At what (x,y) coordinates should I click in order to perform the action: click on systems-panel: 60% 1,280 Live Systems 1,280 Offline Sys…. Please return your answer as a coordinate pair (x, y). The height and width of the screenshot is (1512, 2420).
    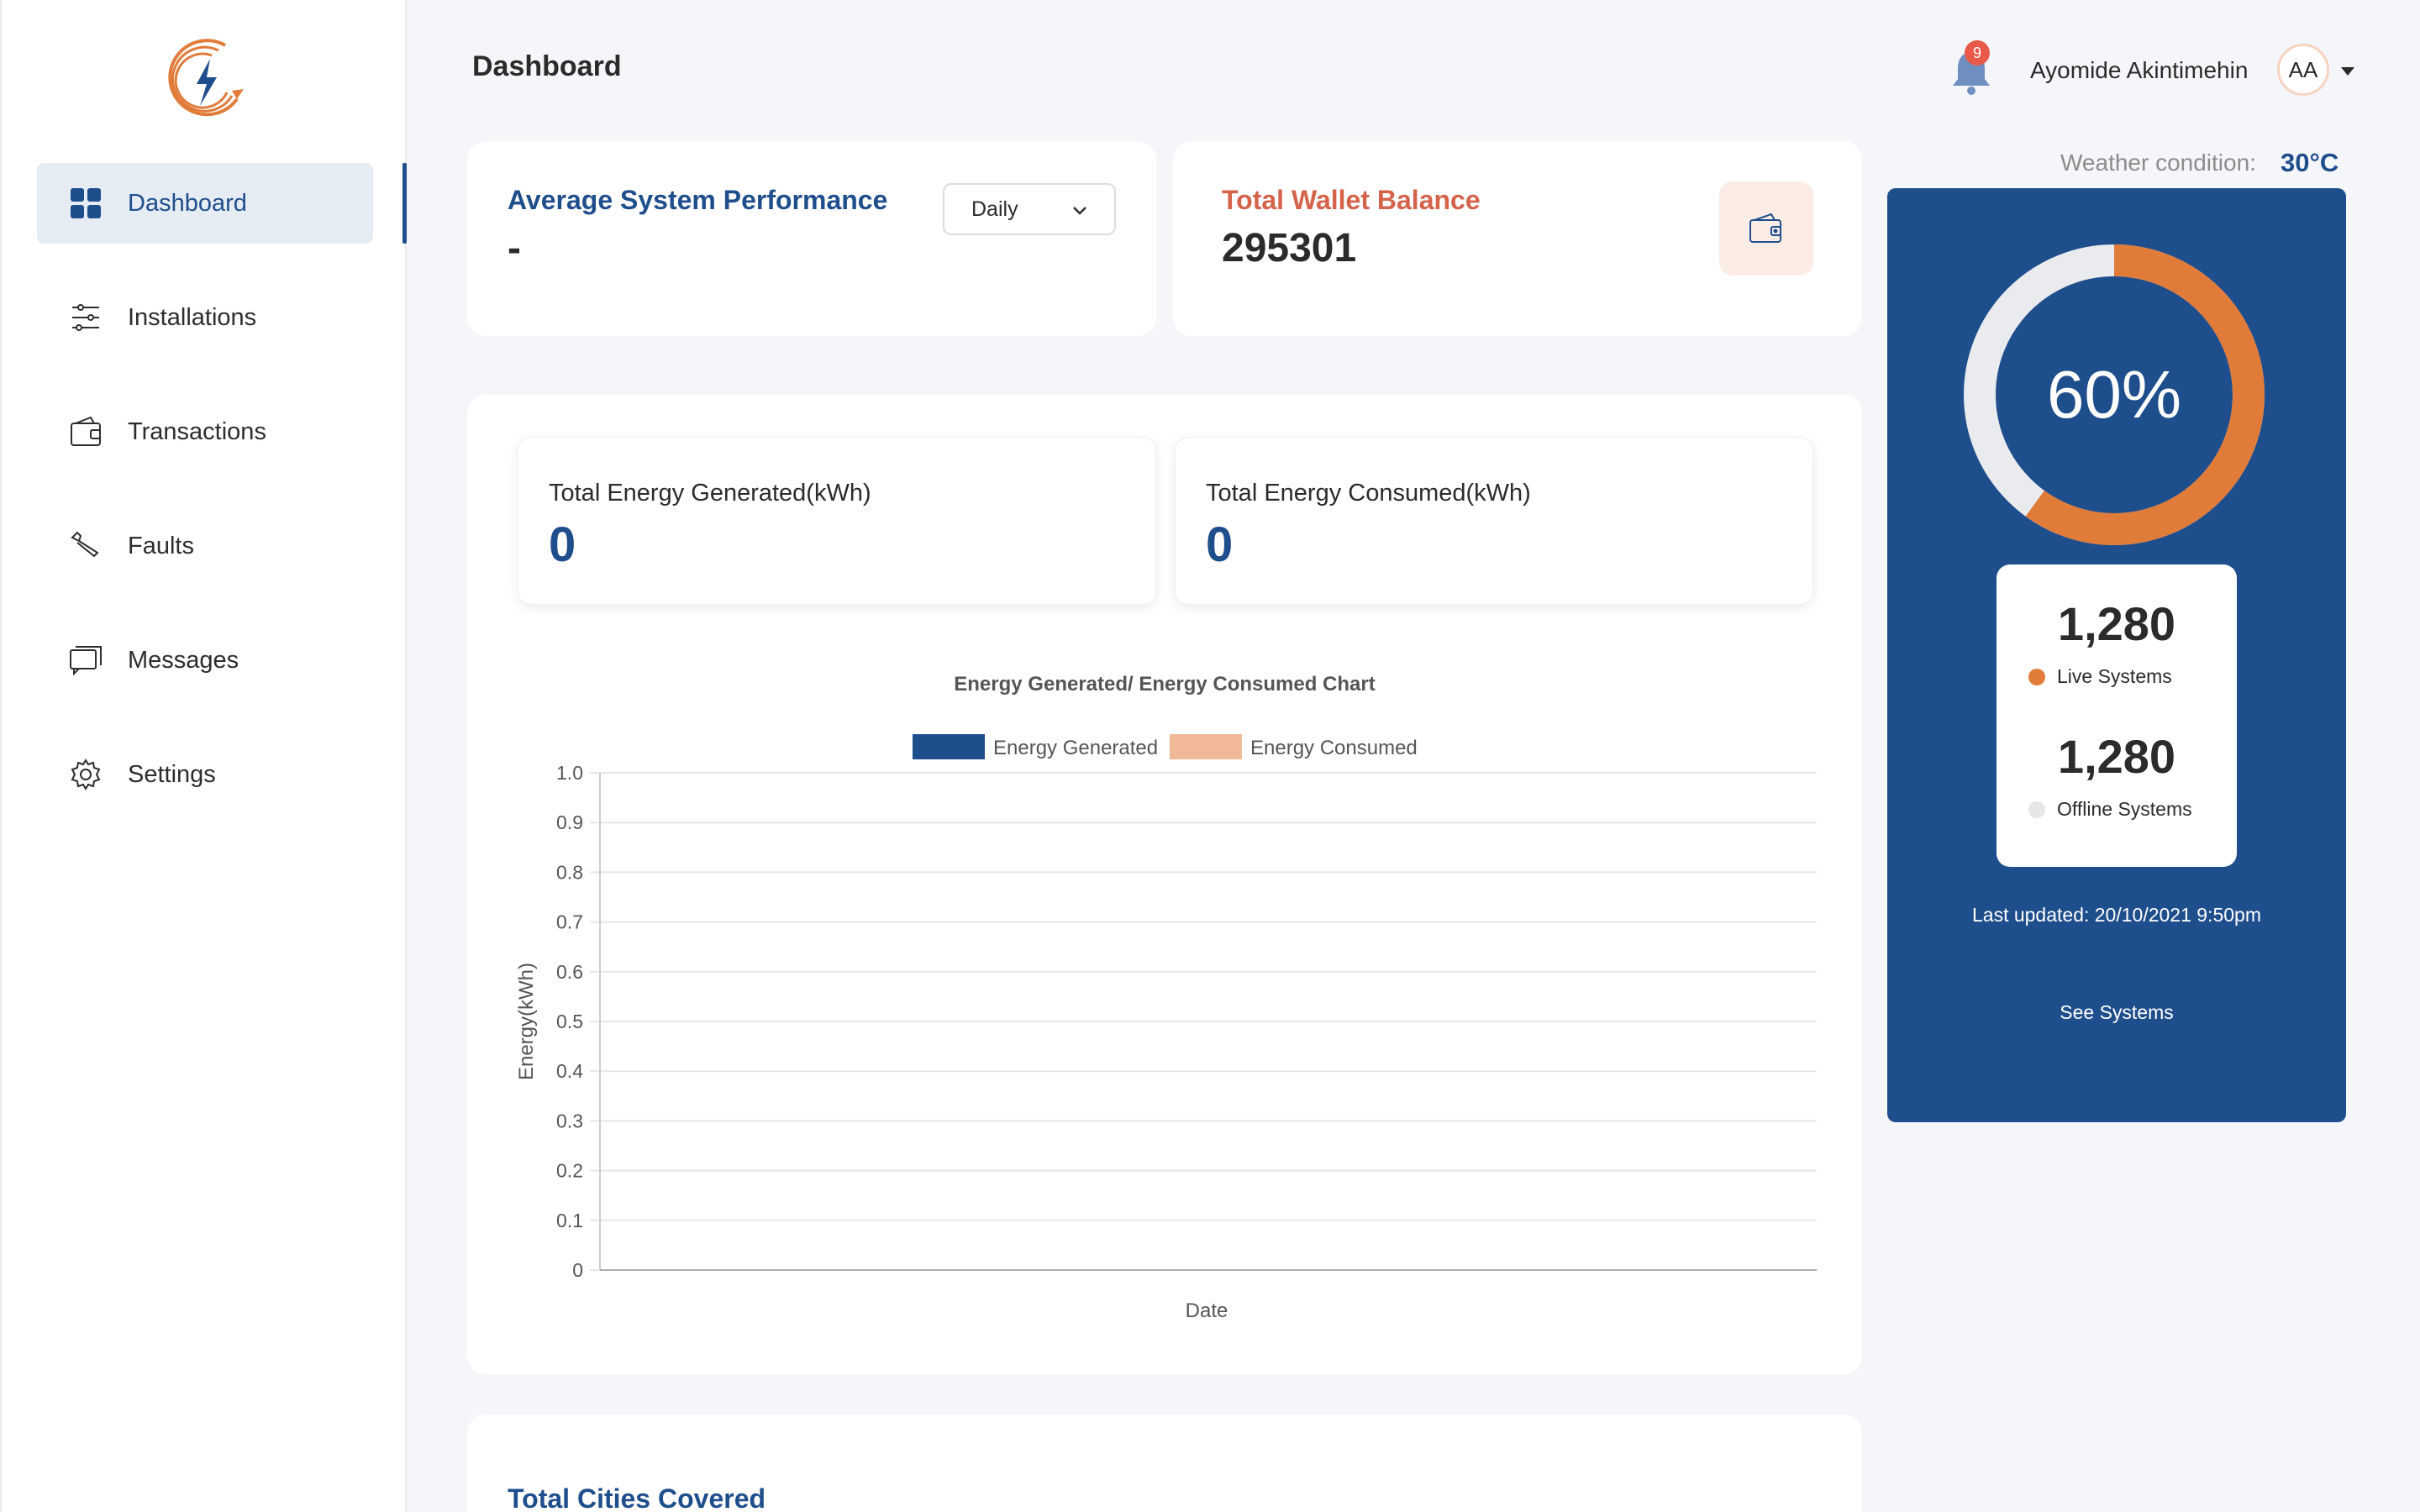
    Looking at the image, I should click on (2116, 655).